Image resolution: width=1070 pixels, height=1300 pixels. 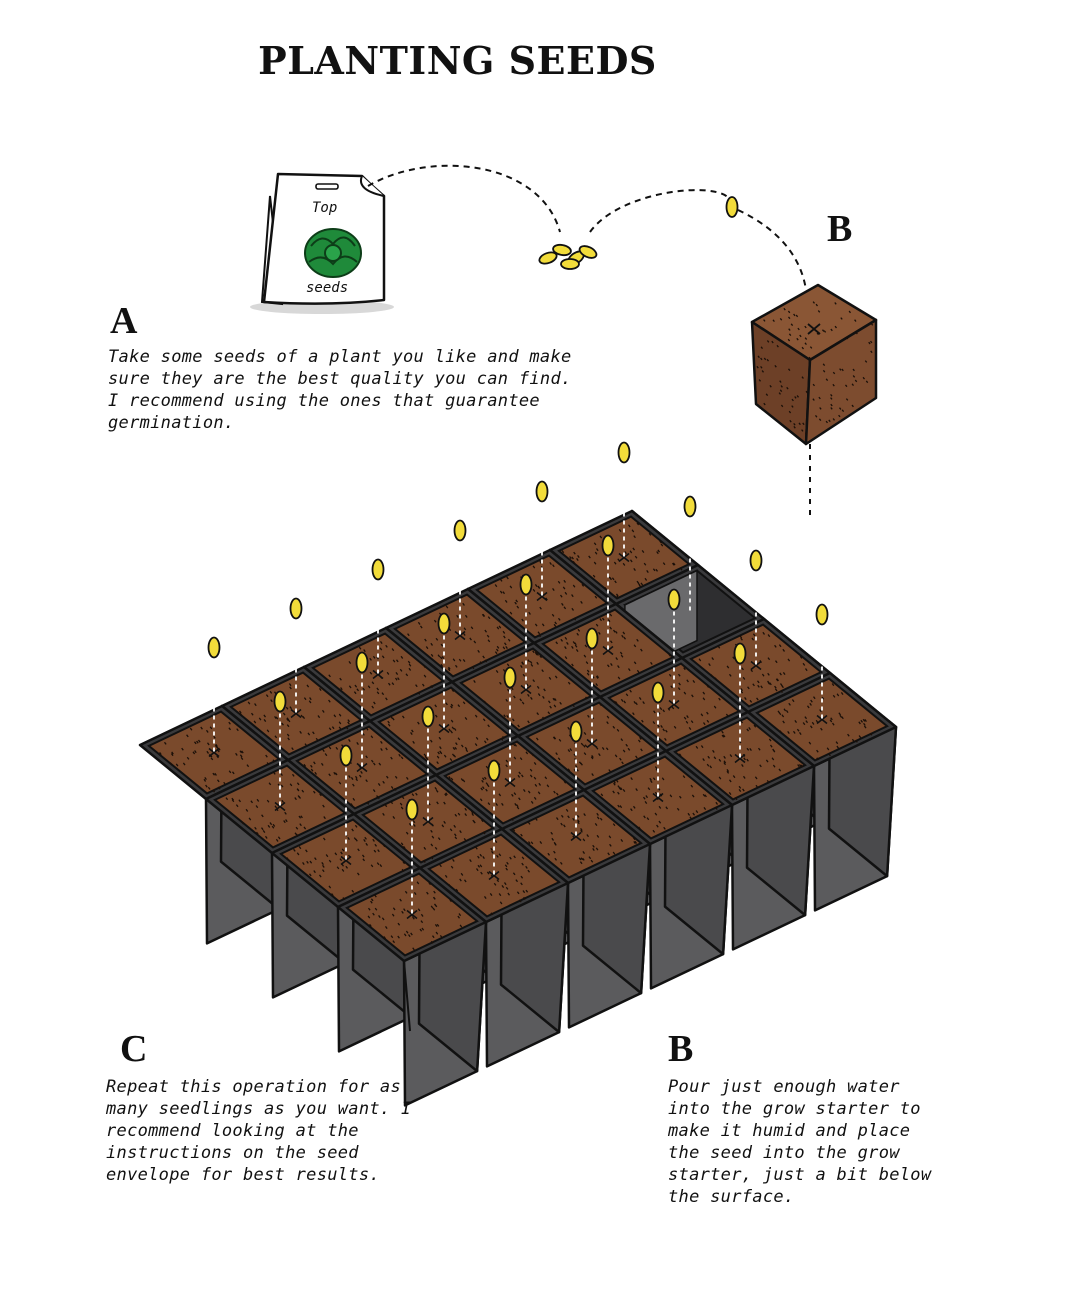 What do you see at coordinates (840, 229) in the screenshot?
I see `step-b-top-label: B` at bounding box center [840, 229].